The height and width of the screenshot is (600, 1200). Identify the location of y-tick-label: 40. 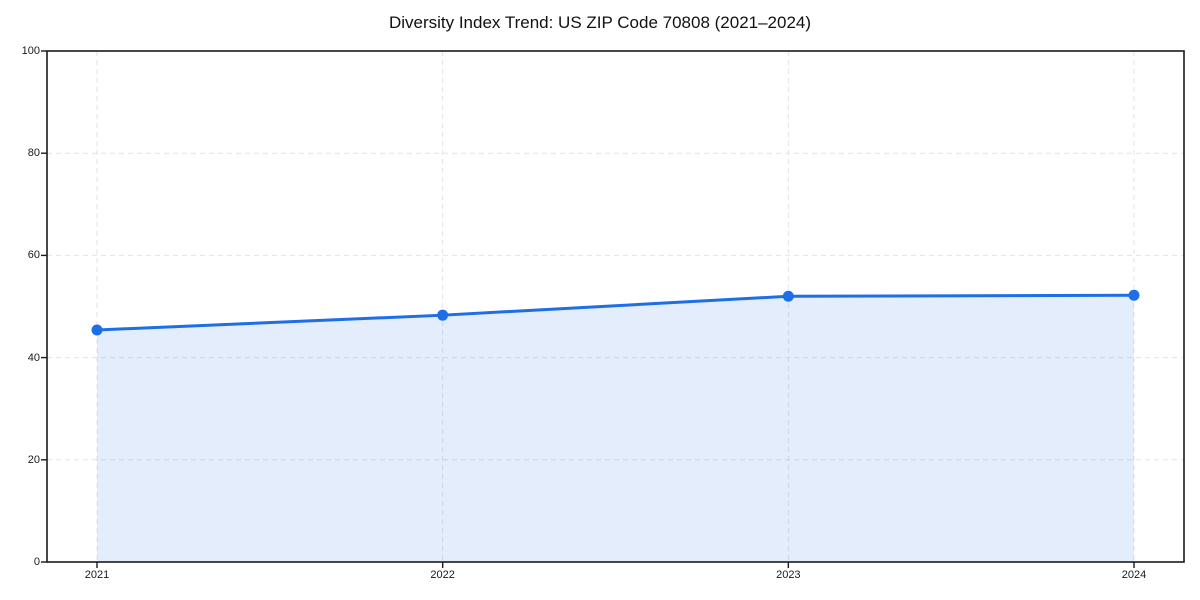
(33, 357).